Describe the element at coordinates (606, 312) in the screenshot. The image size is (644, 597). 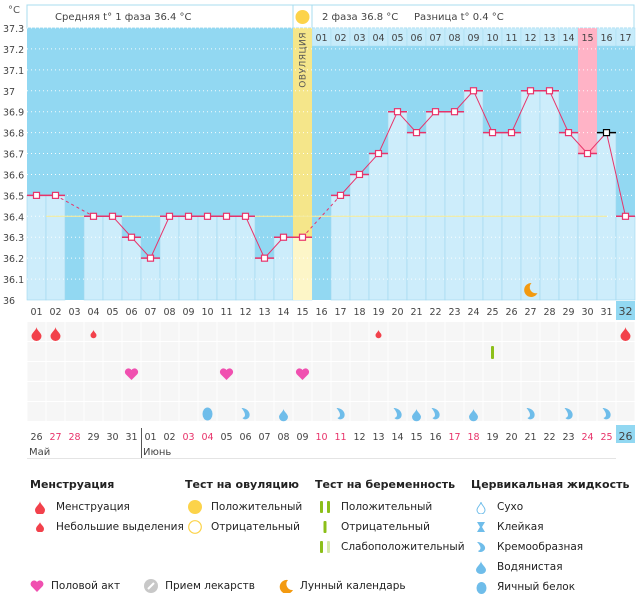
I see `cycle-day-label: 31` at that location.